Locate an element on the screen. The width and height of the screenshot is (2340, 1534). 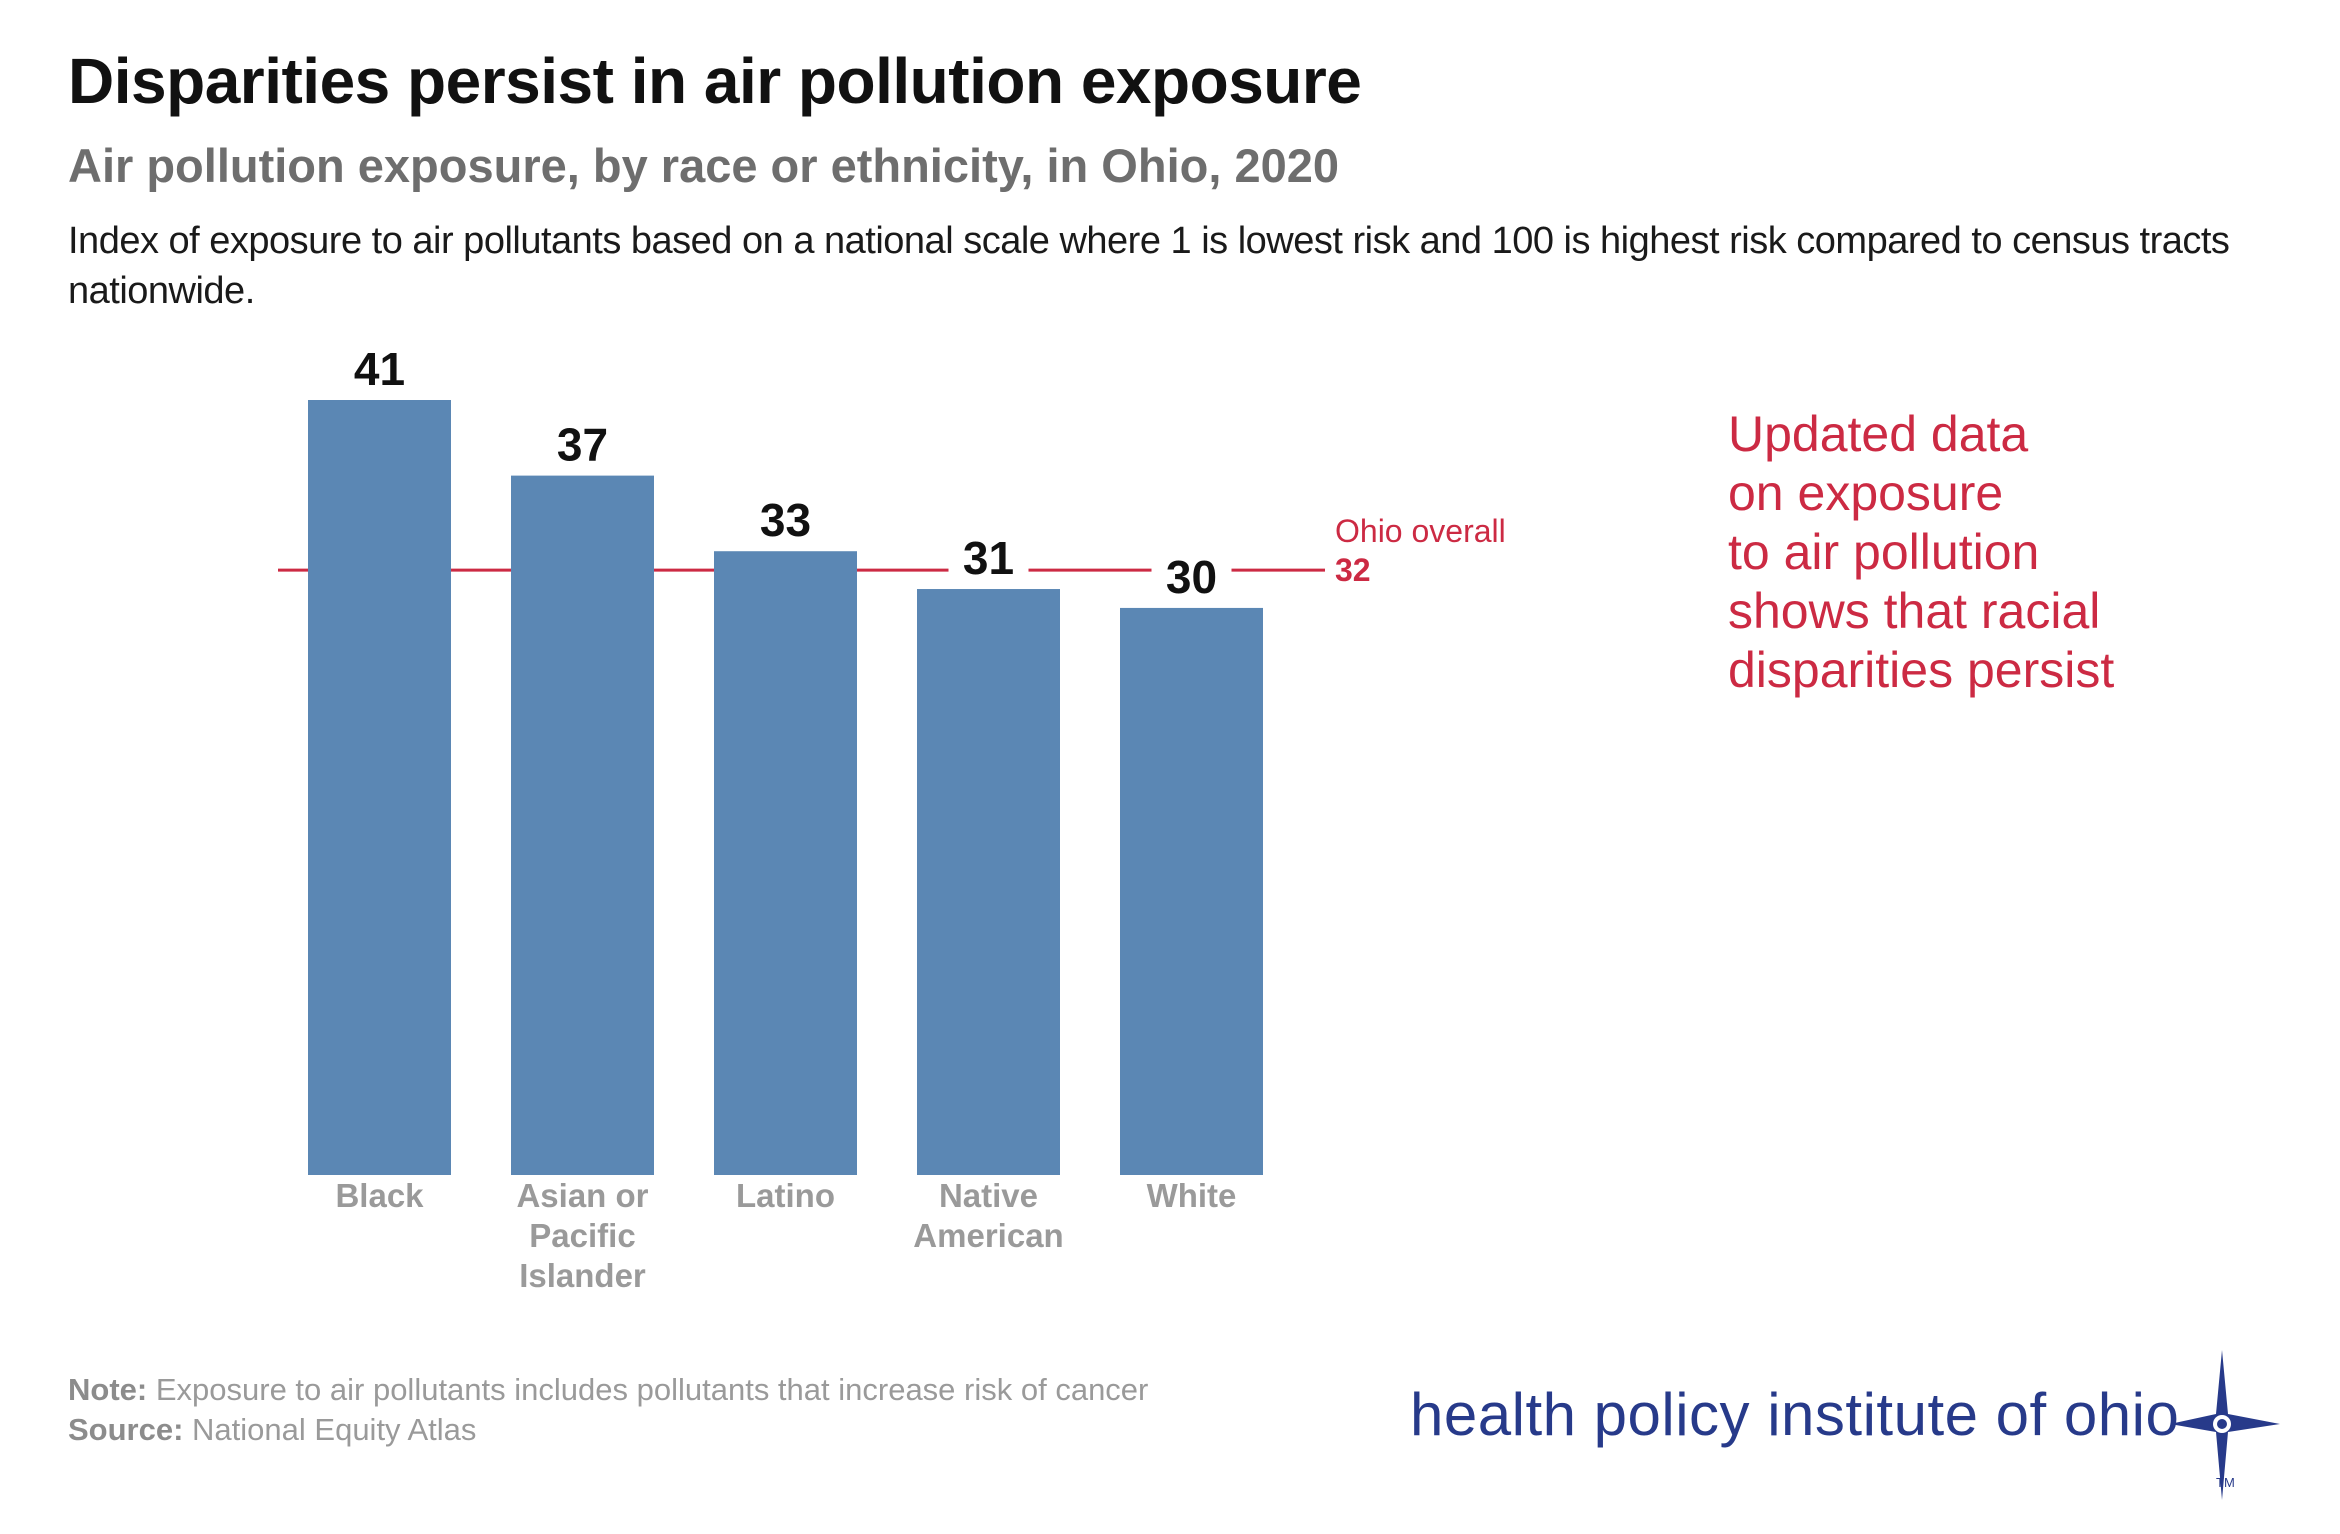
category-label: Native is located at coordinates (988, 1195).